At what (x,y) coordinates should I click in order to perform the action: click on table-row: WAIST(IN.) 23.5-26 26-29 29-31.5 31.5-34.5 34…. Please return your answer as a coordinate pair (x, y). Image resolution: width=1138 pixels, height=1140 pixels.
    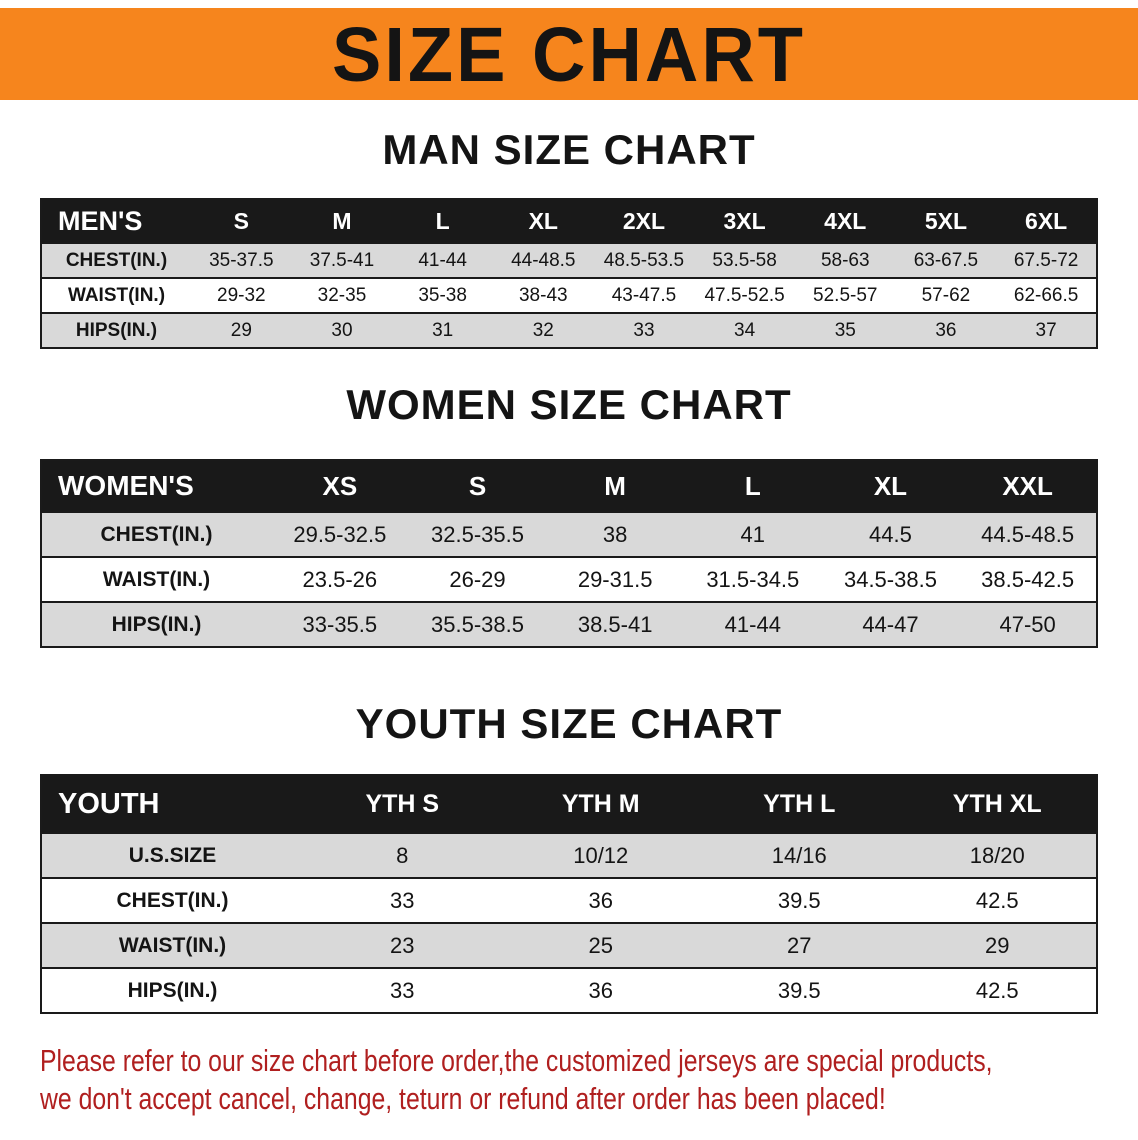
    Looking at the image, I should click on (569, 579).